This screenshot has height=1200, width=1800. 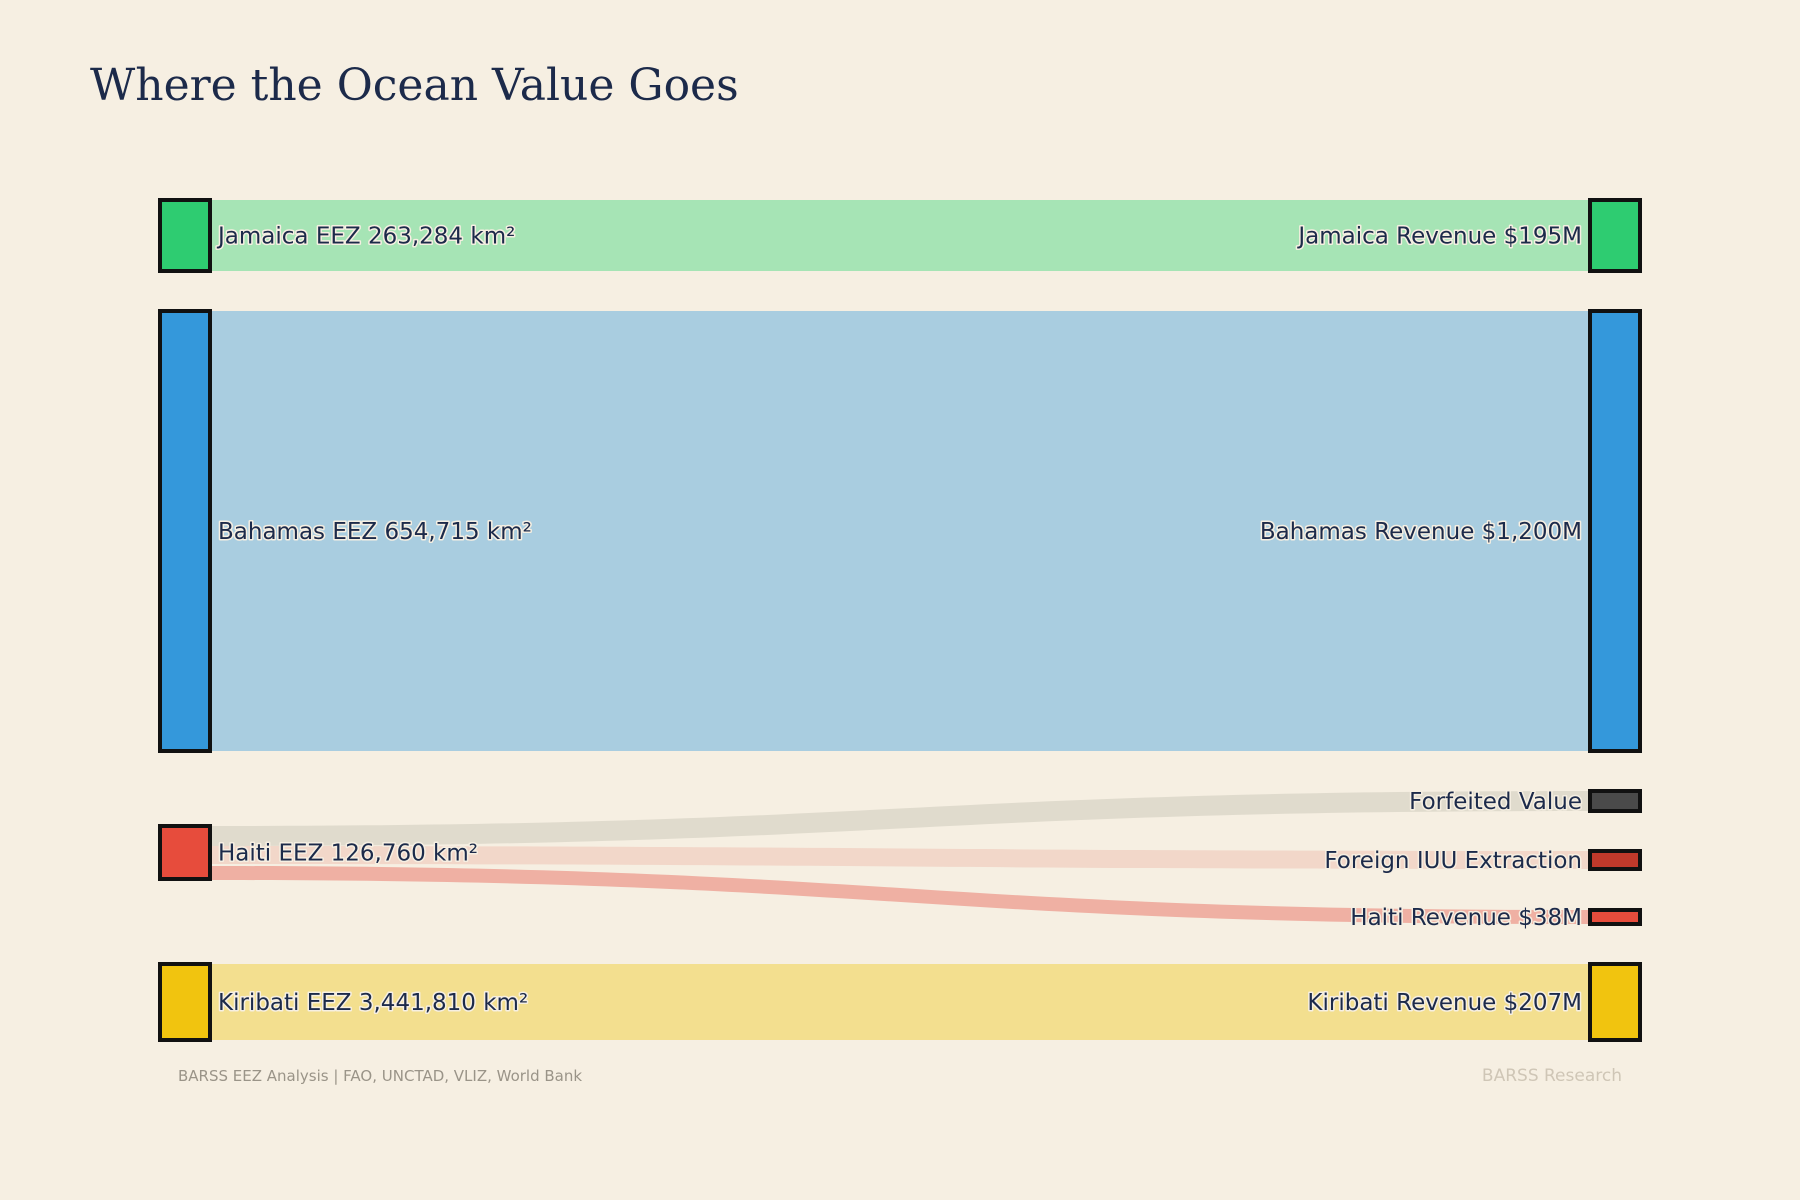 I want to click on node-foreign-iuu, so click(x=1615, y=860).